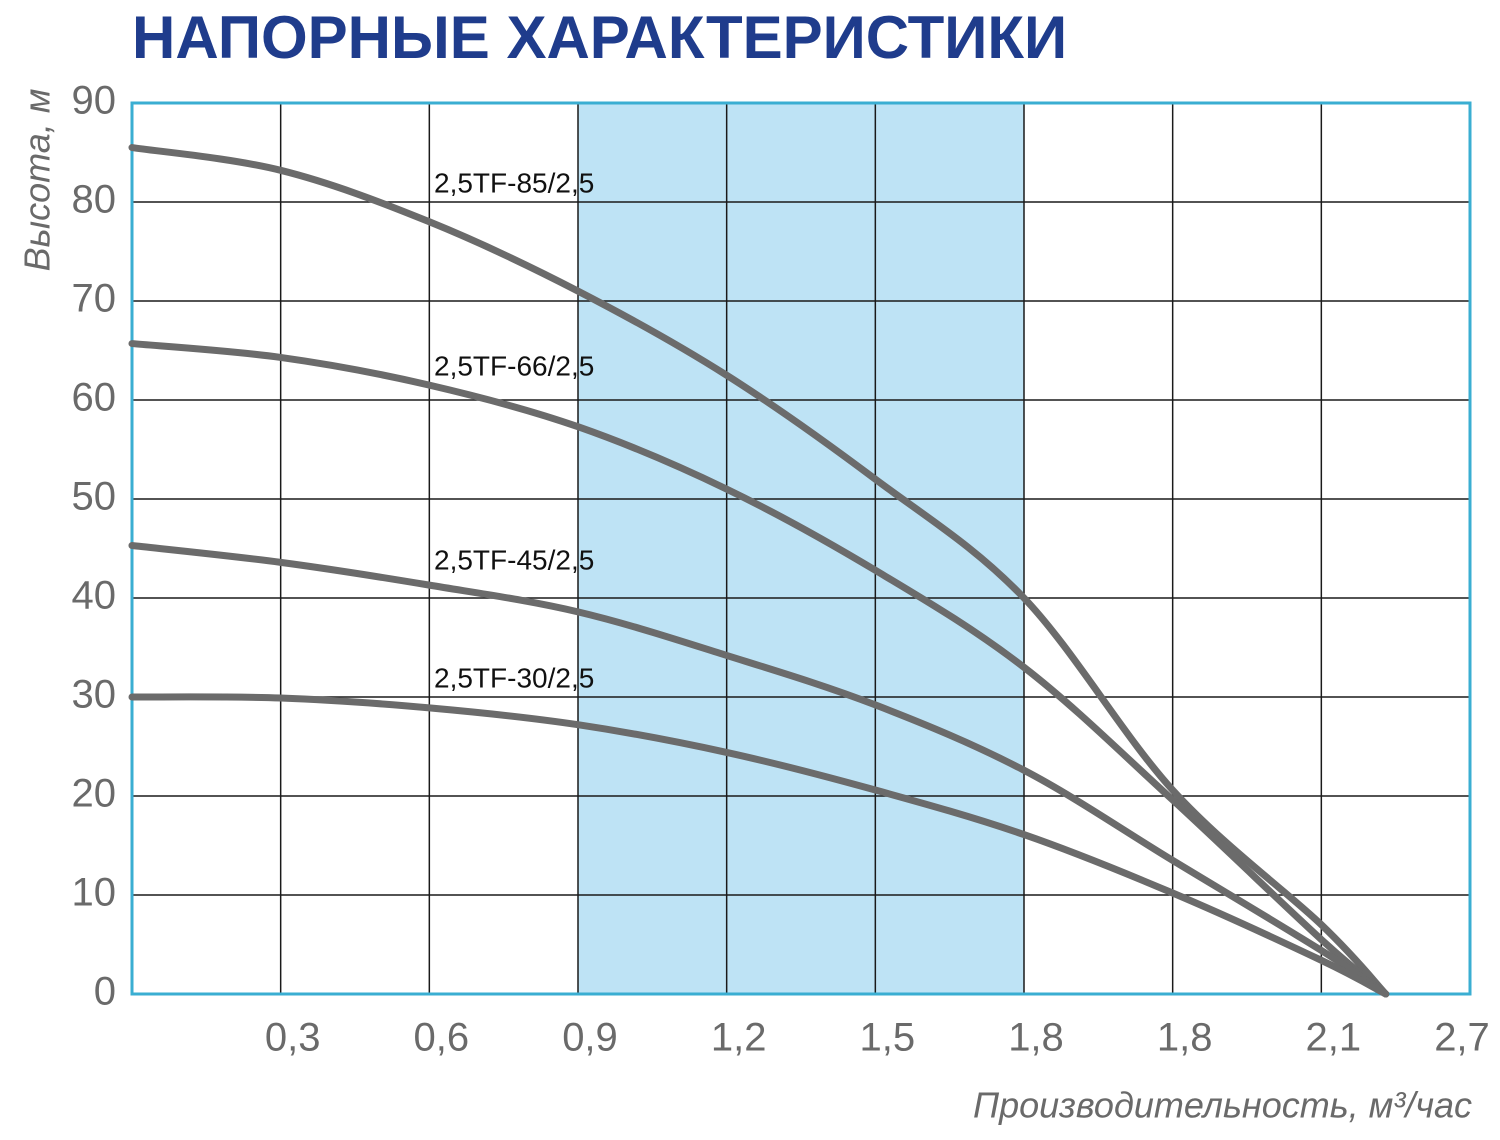  What do you see at coordinates (442, 1038) in the screenshot?
I see `x-tick-label: 0,6` at bounding box center [442, 1038].